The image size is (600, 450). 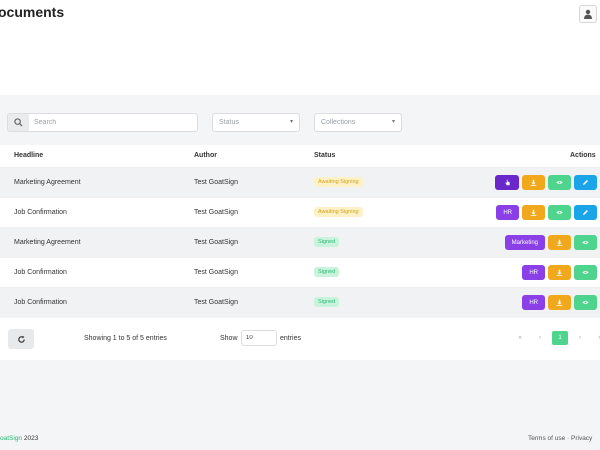 I want to click on brand-year: 2023, so click(x=30, y=438).